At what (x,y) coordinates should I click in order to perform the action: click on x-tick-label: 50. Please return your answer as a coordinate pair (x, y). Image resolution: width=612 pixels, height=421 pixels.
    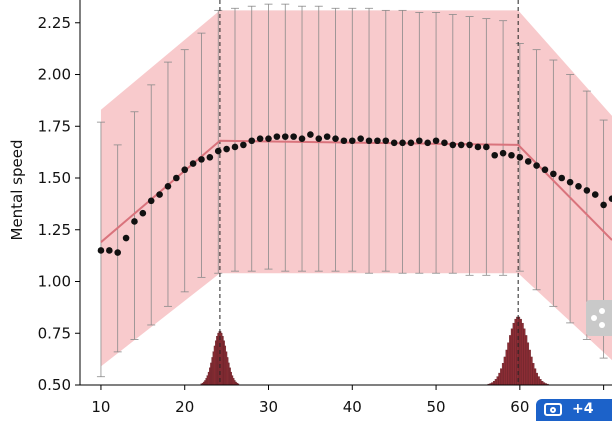
    Looking at the image, I should click on (436, 407).